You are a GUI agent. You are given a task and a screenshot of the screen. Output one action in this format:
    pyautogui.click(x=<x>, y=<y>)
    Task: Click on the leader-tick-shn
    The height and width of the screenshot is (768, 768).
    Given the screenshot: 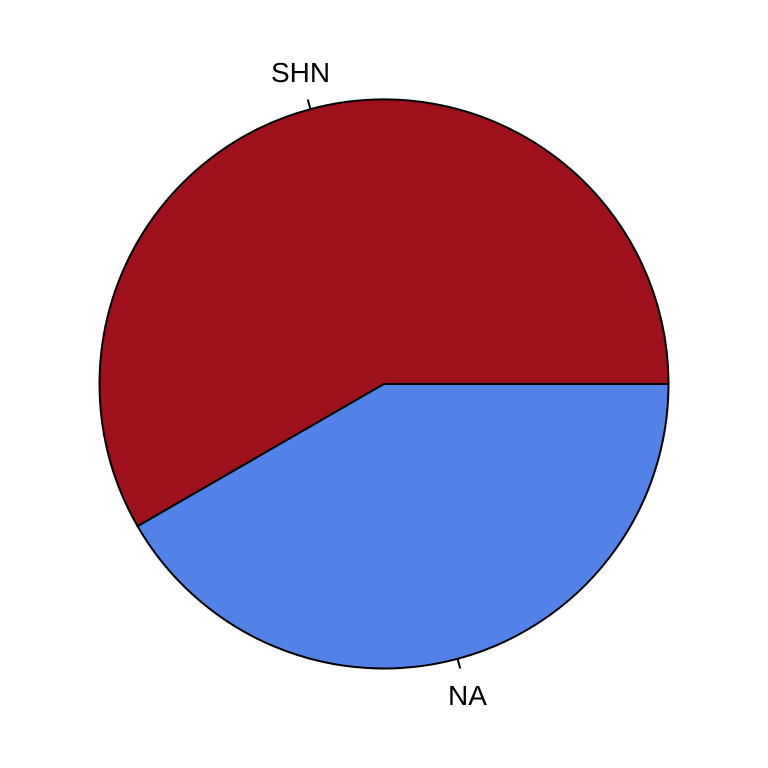 What is the action you would take?
    pyautogui.click(x=309, y=104)
    